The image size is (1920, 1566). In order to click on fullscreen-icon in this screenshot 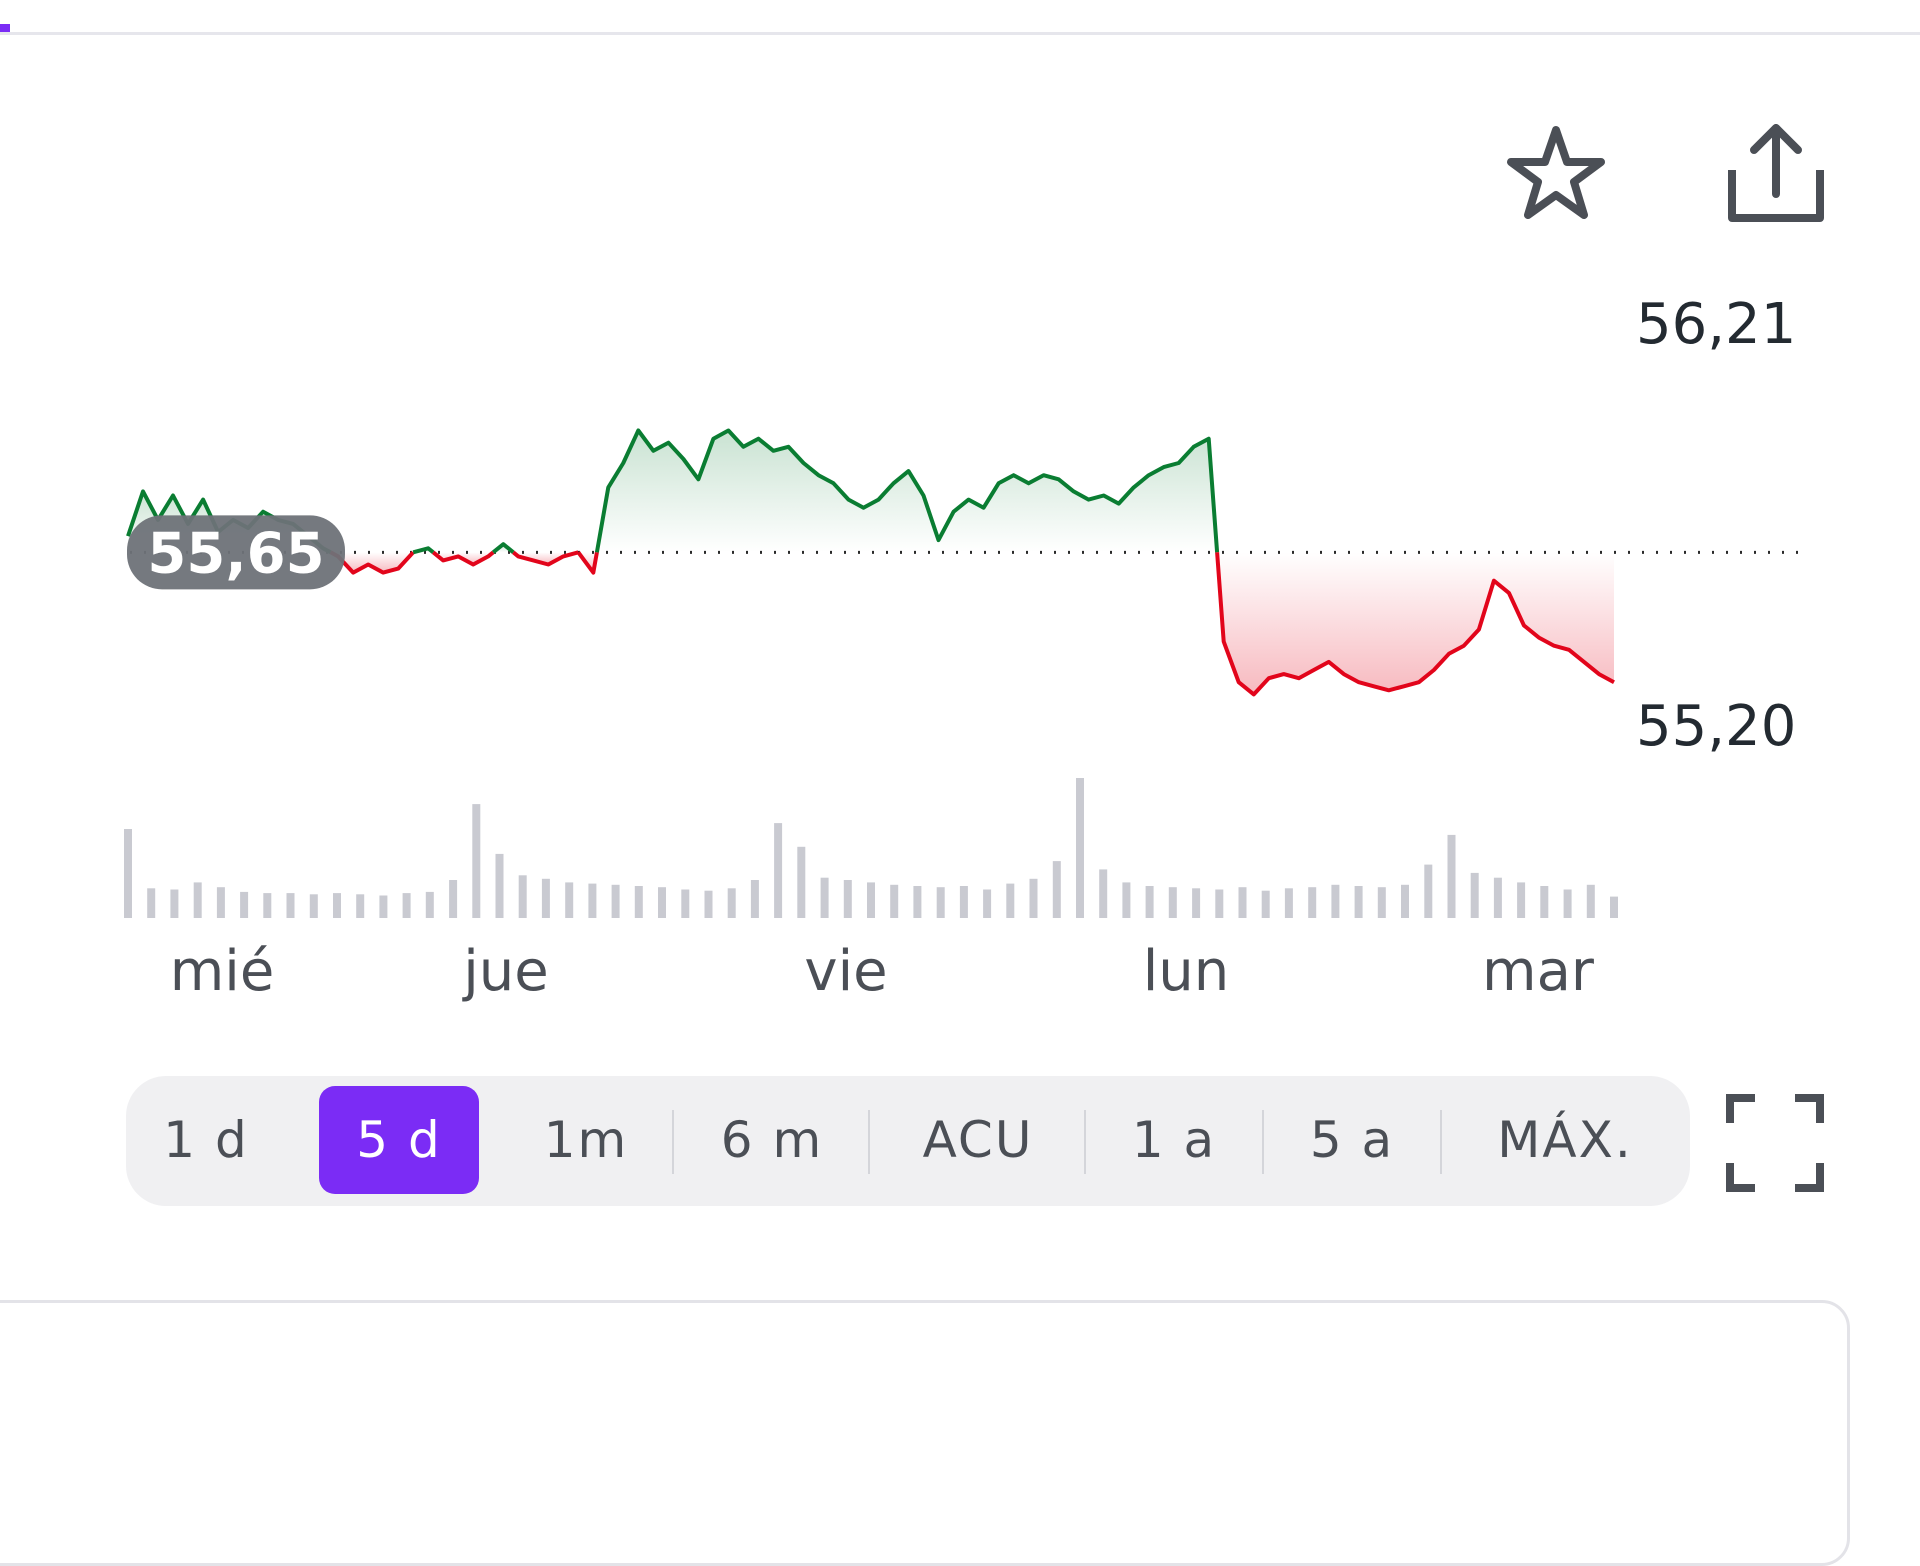, I will do `click(1775, 1143)`.